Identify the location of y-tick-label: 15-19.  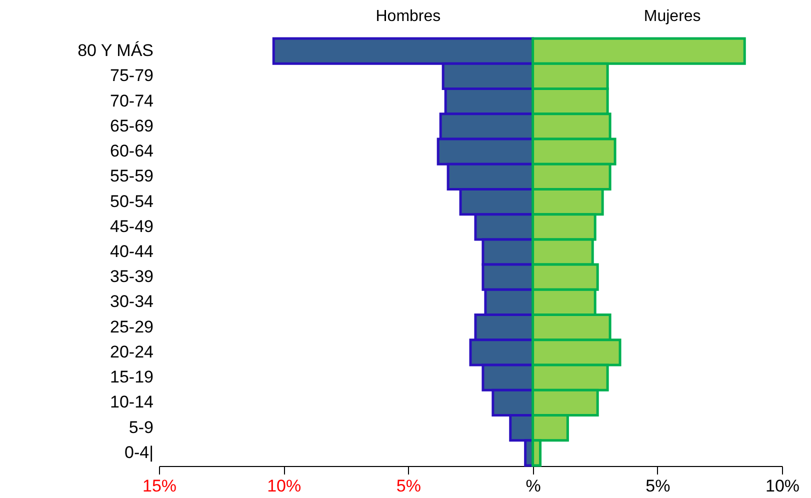
(132, 377).